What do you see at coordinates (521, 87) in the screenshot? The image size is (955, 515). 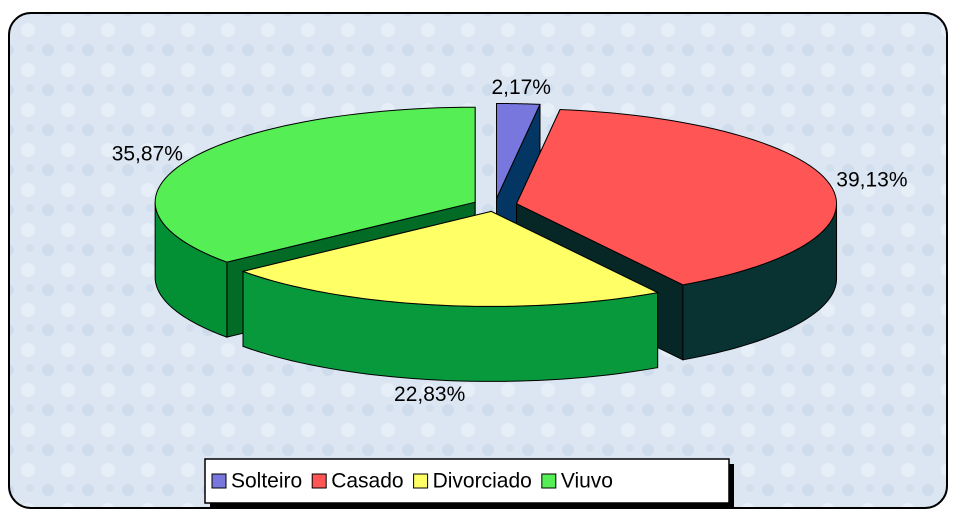 I see `data-label: 2,17%` at bounding box center [521, 87].